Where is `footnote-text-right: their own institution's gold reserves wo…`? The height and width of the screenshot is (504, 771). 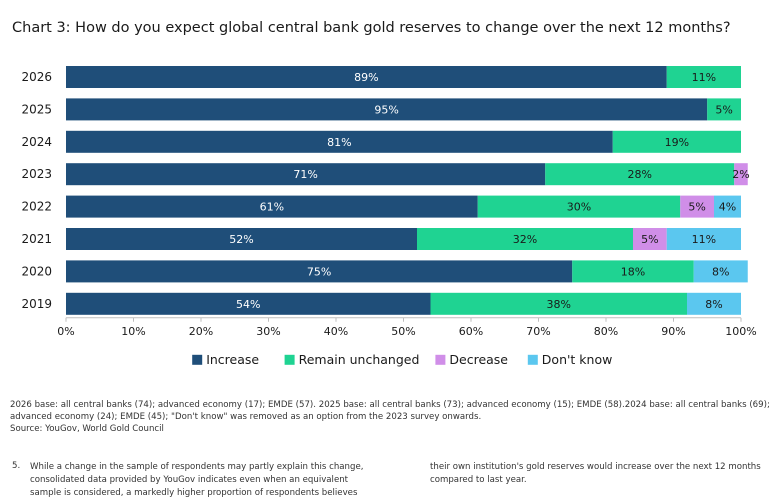 footnote-text-right: their own institution's gold reserves wo… is located at coordinates (595, 473).